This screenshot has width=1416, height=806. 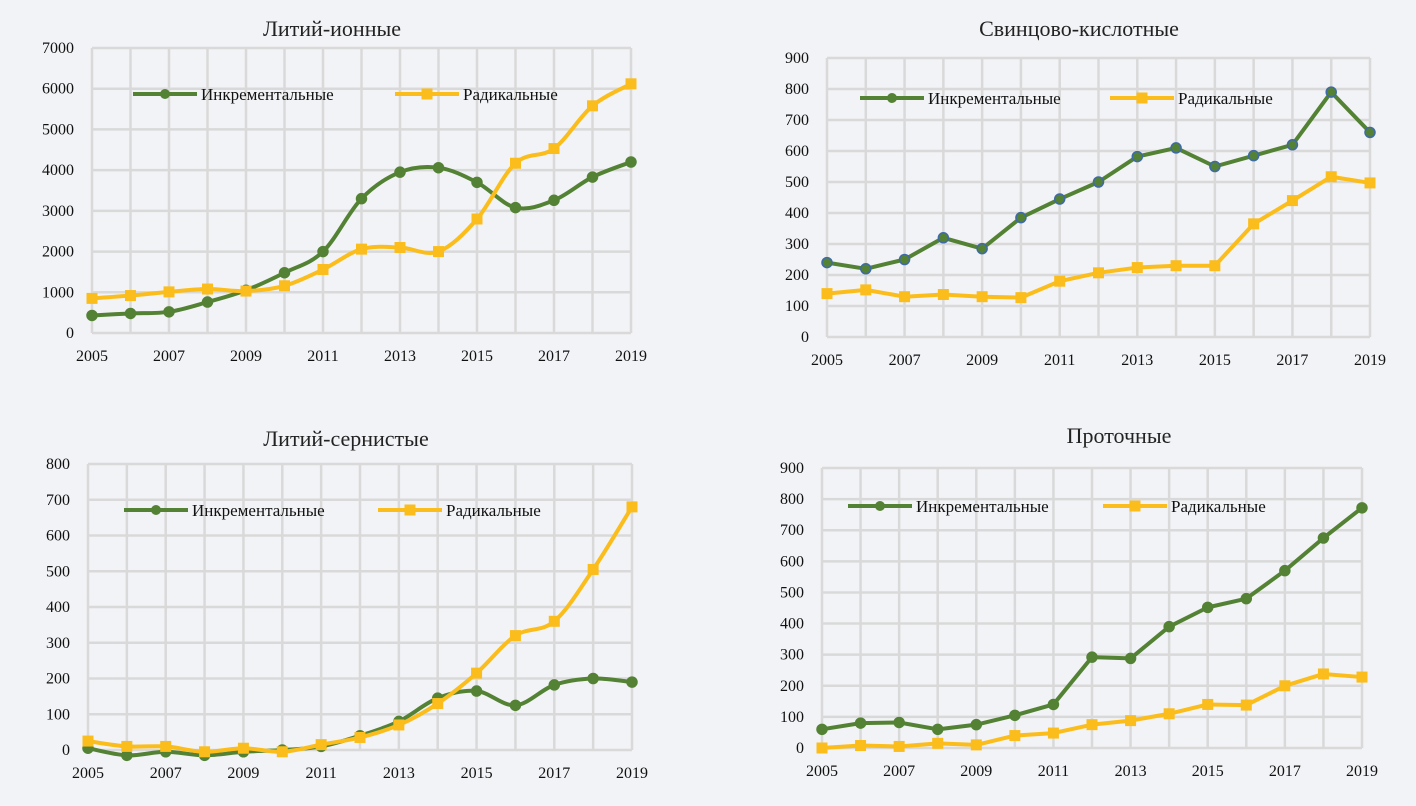 What do you see at coordinates (58, 129) in the screenshot?
I see `y-tick-label: 5000` at bounding box center [58, 129].